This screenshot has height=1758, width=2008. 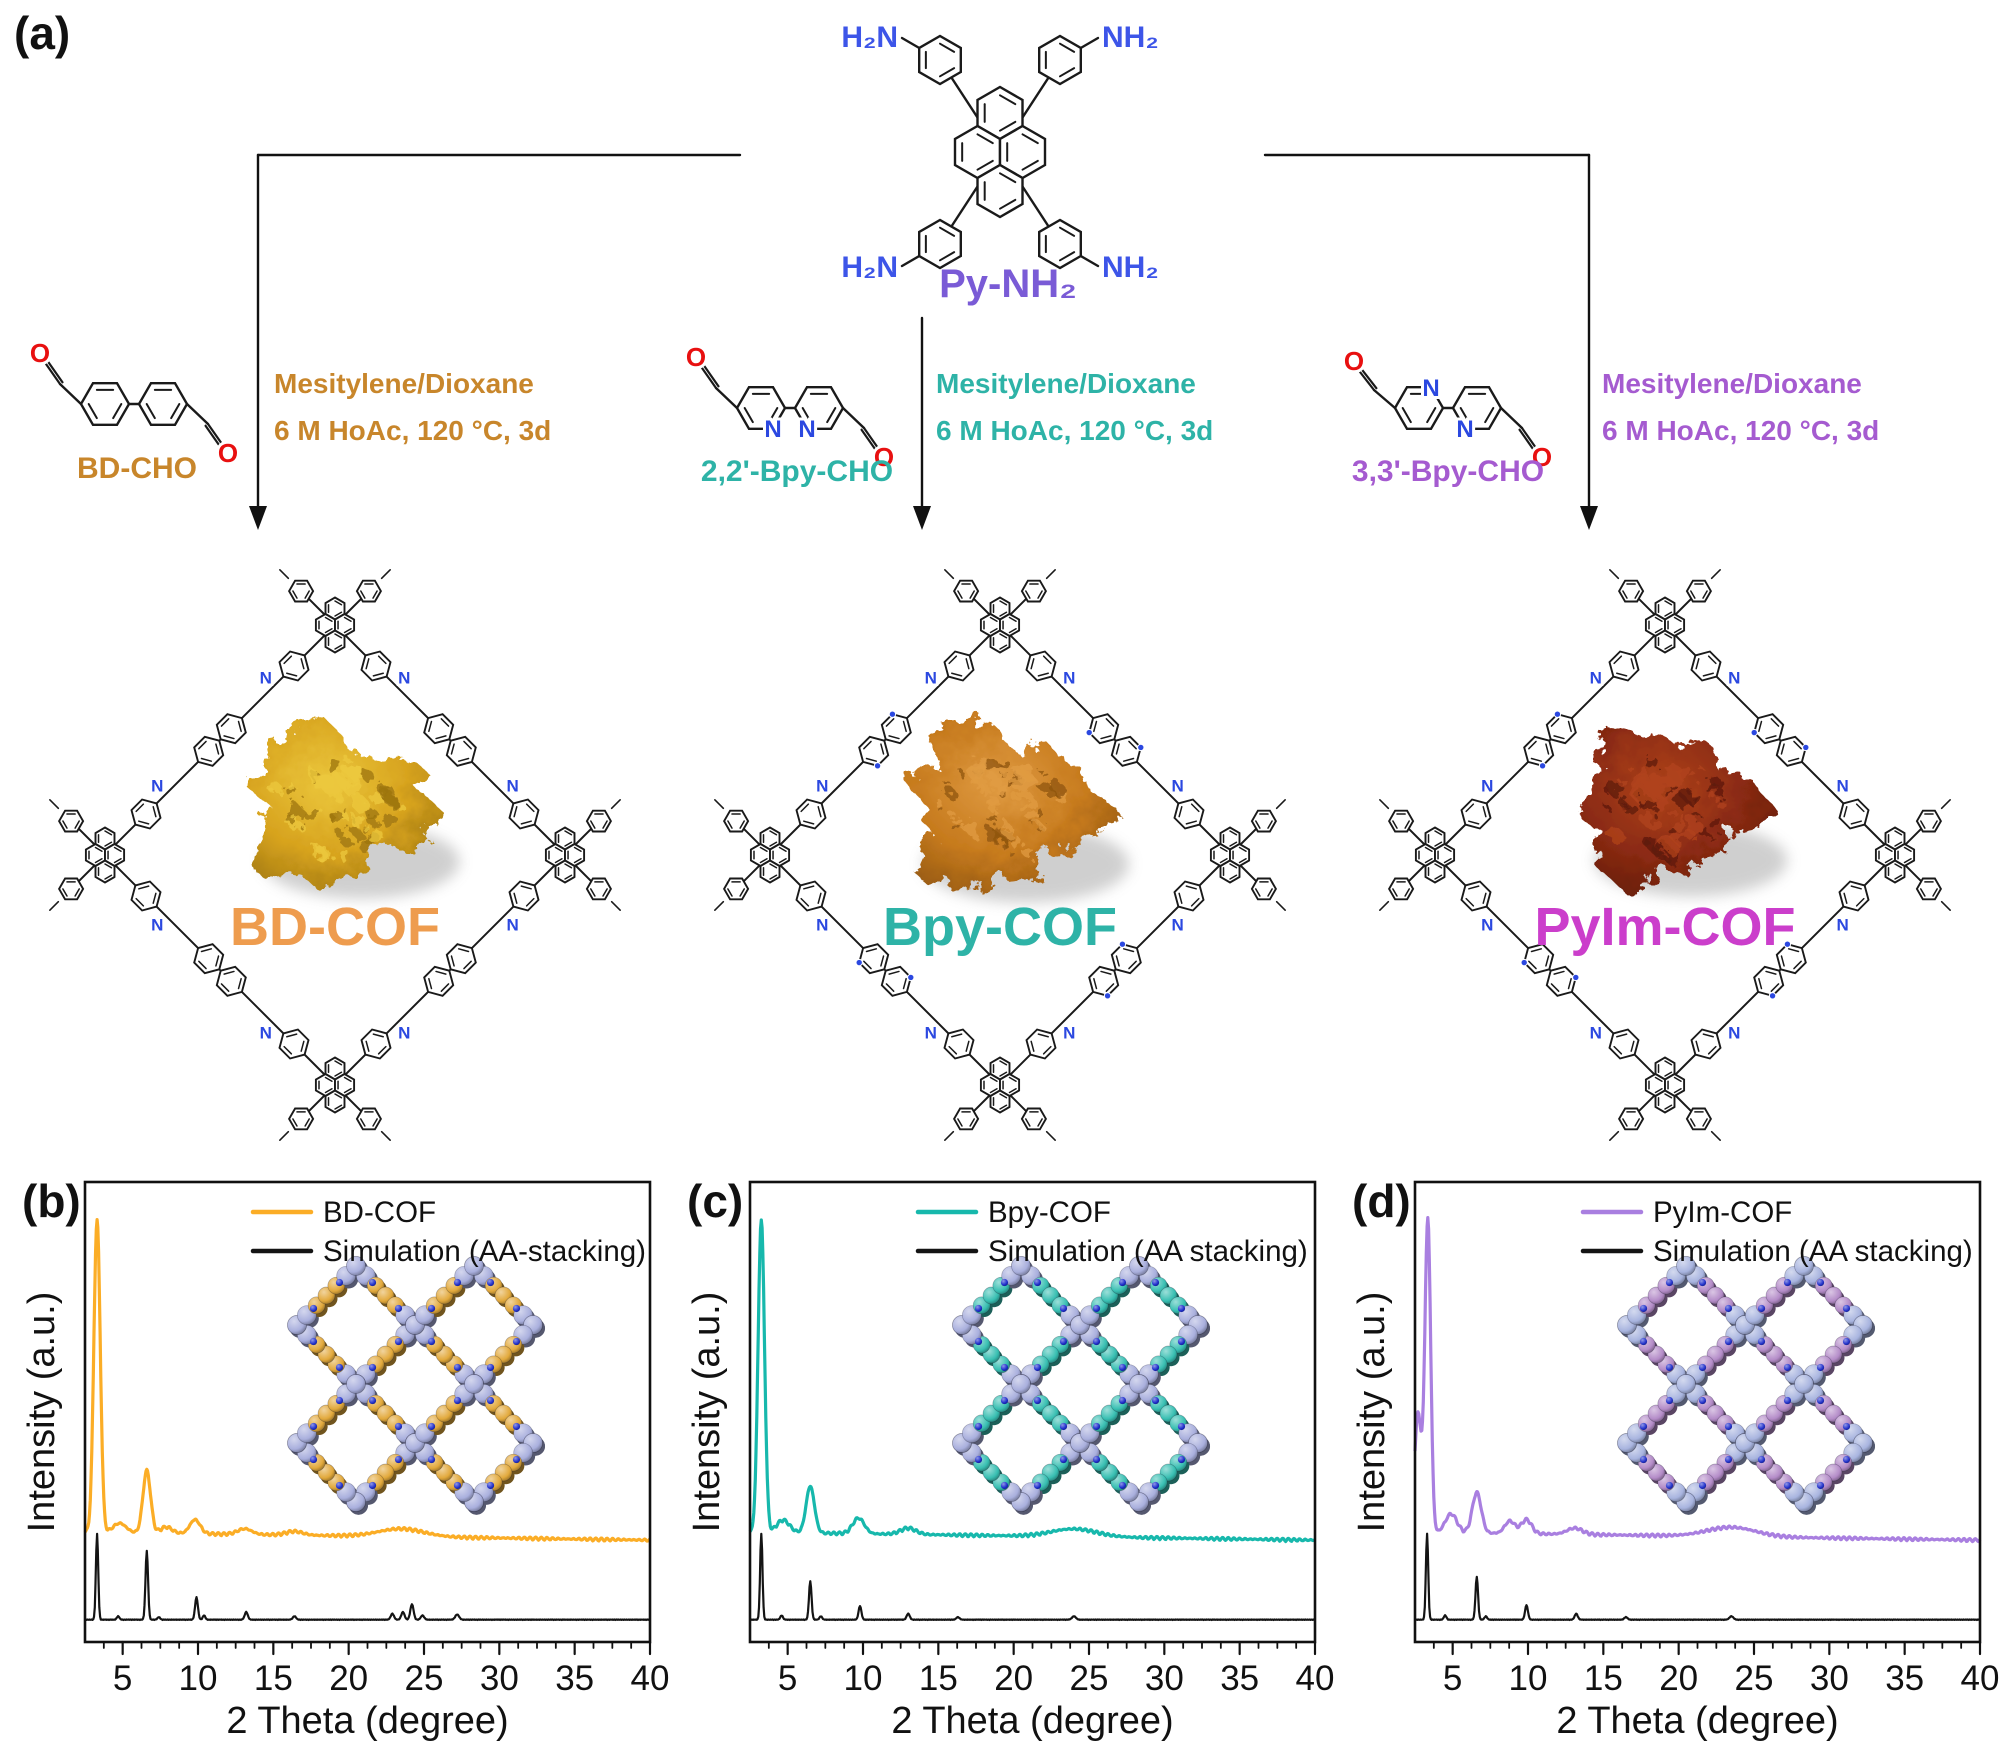 I want to click on molecule-bd-cho: OO, so click(x=134, y=403).